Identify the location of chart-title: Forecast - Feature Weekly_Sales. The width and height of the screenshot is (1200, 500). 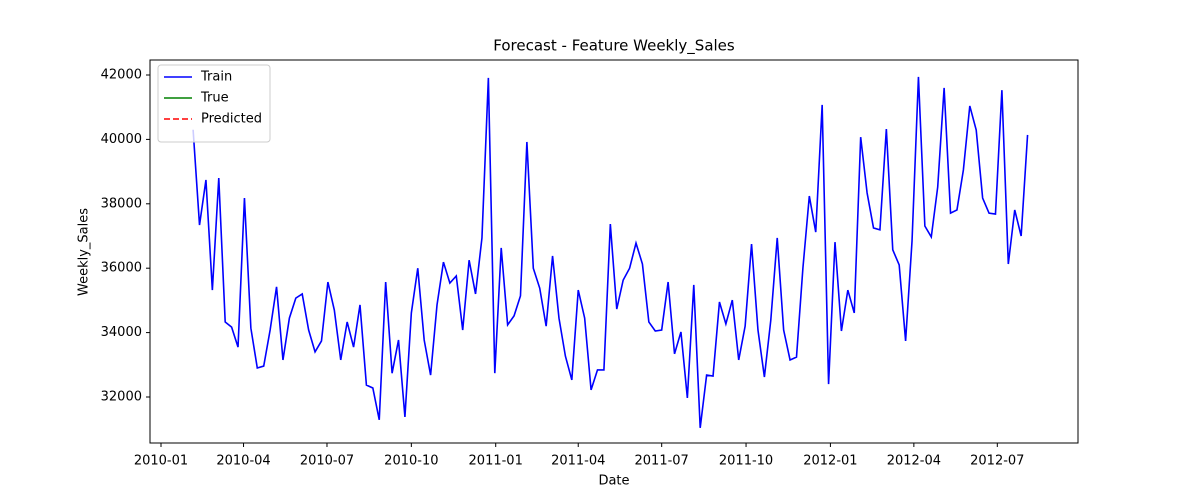
(614, 46).